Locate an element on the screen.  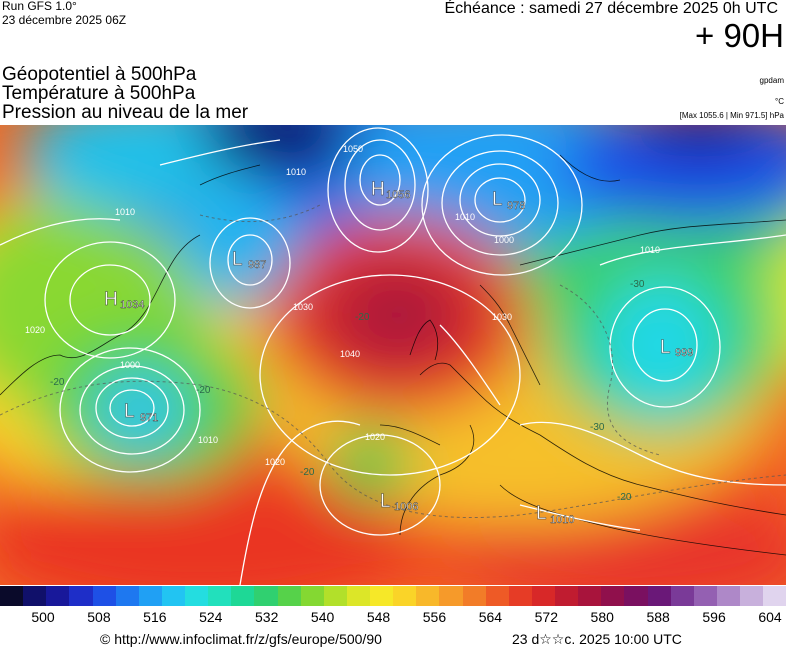
color-scale-tick: 556 is located at coordinates (434, 617).